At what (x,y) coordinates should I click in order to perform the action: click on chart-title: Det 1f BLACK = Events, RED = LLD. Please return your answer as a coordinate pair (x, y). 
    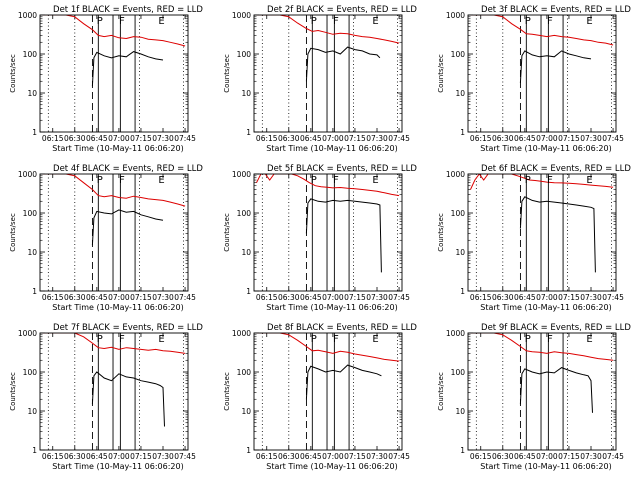
    Looking at the image, I should click on (128, 10).